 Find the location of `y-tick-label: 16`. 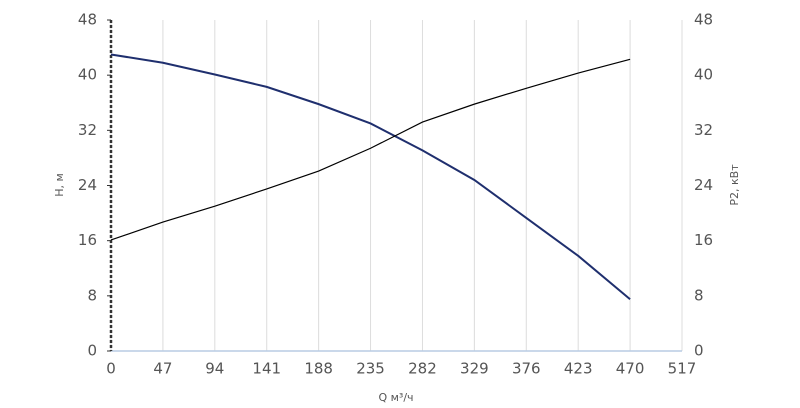

y-tick-label: 16 is located at coordinates (87, 240).